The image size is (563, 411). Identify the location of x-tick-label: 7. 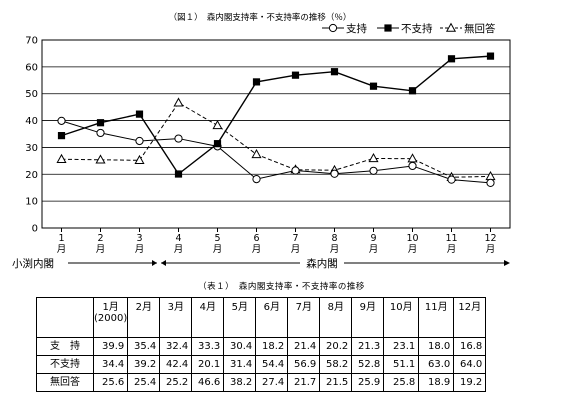
(295, 238).